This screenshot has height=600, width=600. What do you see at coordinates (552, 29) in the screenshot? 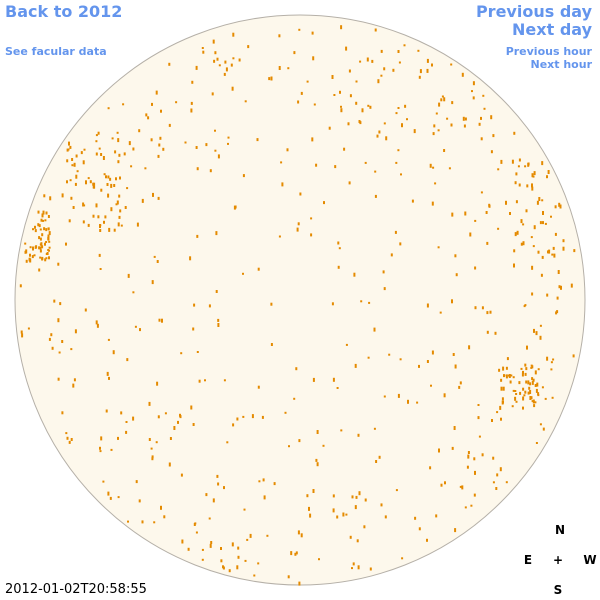
I see `next-day-link: Next day` at bounding box center [552, 29].